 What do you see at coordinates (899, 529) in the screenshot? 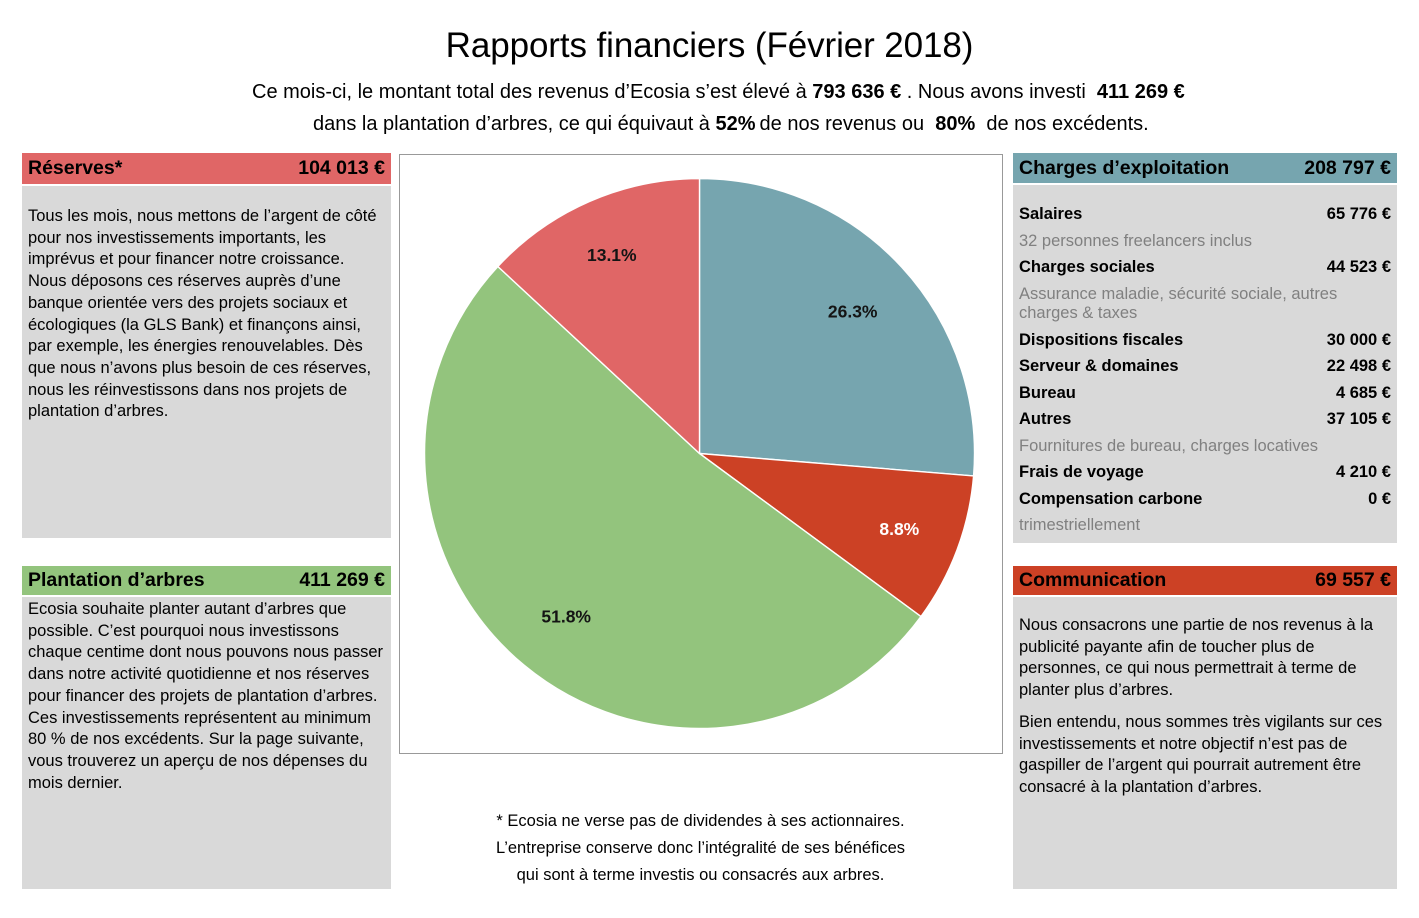
I see `svg-text: 8.8%` at bounding box center [899, 529].